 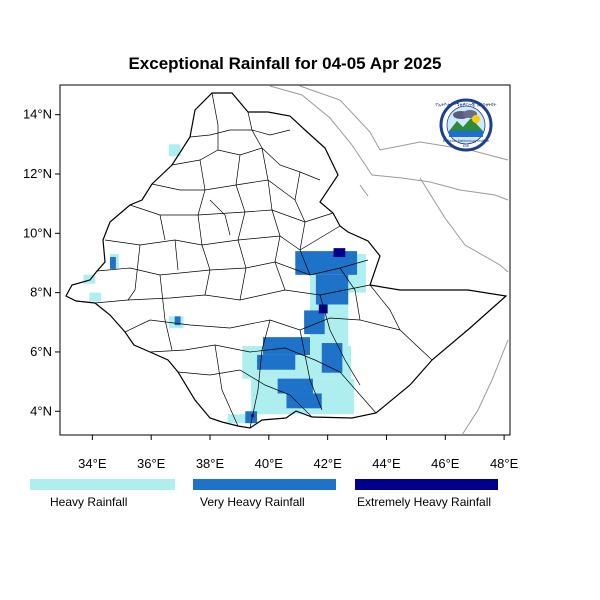 I want to click on mountain-icon, so click(x=466, y=124).